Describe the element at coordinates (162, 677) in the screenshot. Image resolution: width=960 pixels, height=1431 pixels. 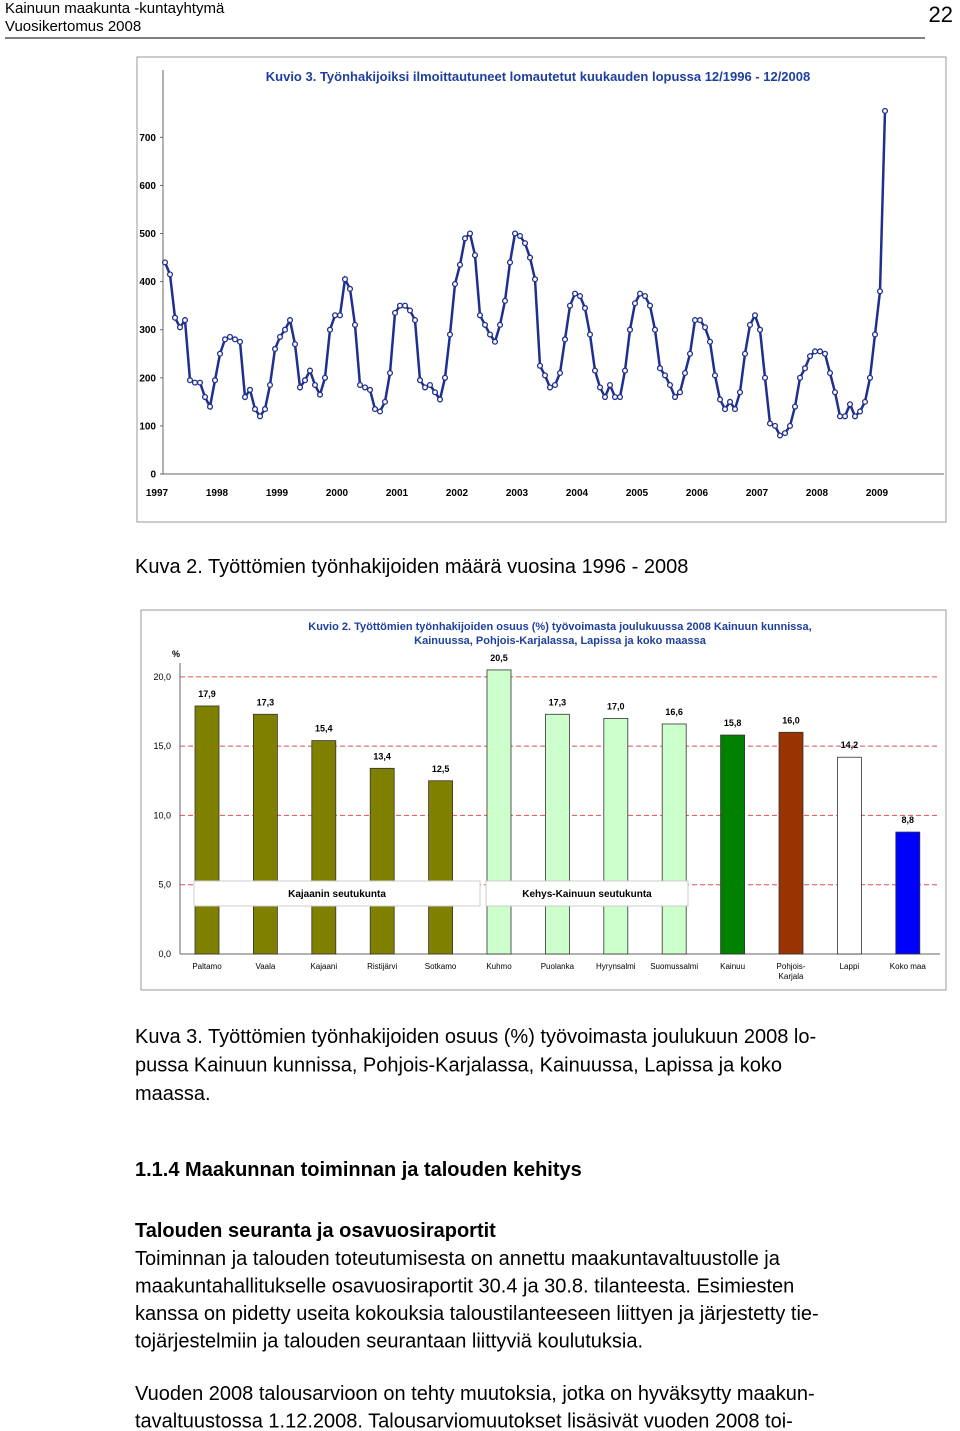
I see `y-tick-label: 20,0` at that location.